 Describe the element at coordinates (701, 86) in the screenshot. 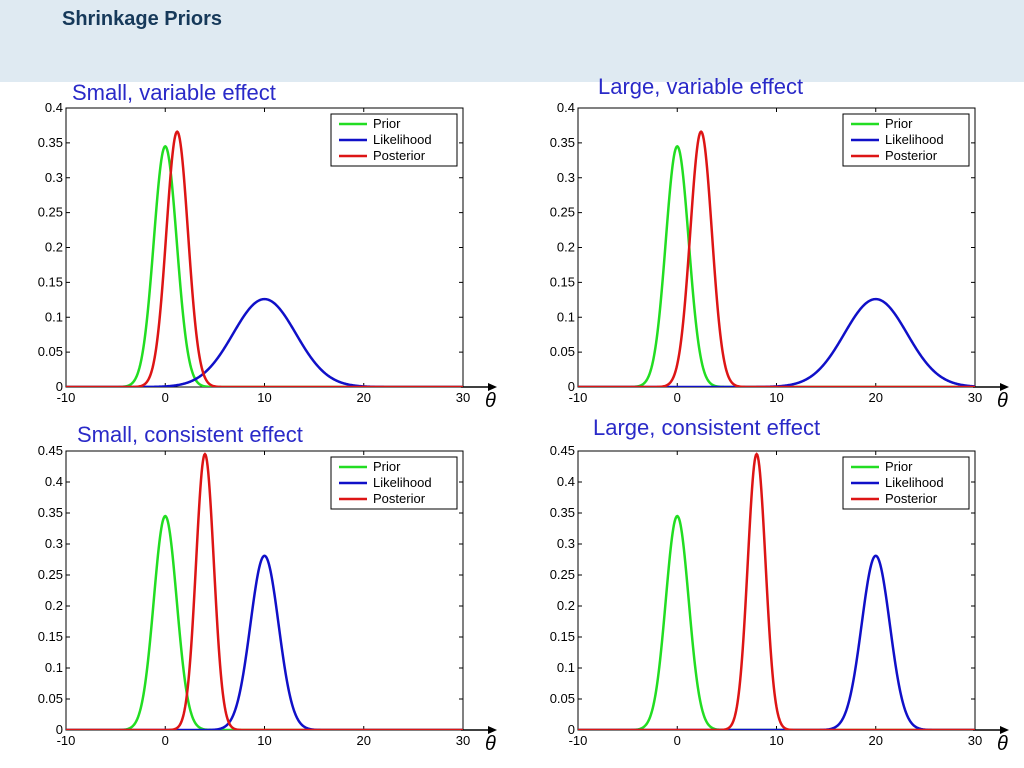

I see `chart-title-large-variable: Large, variable effect` at that location.